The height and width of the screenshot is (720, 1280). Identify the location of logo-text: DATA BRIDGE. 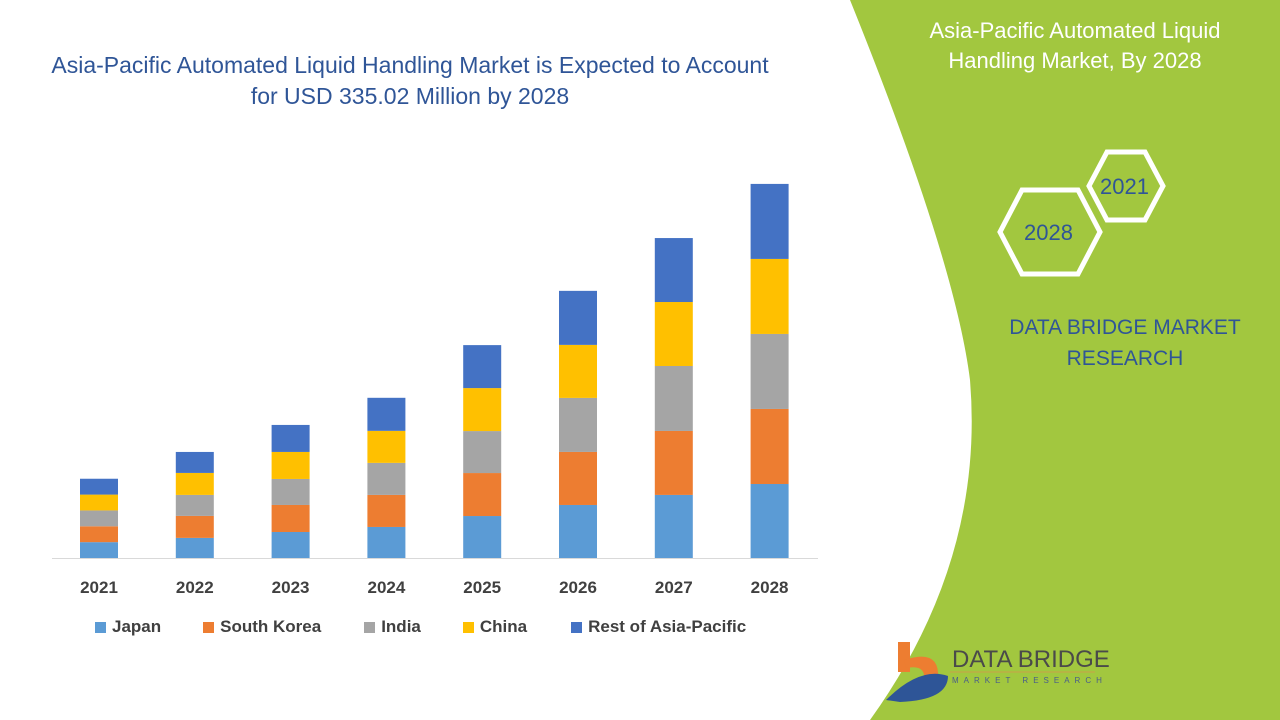
(1031, 659).